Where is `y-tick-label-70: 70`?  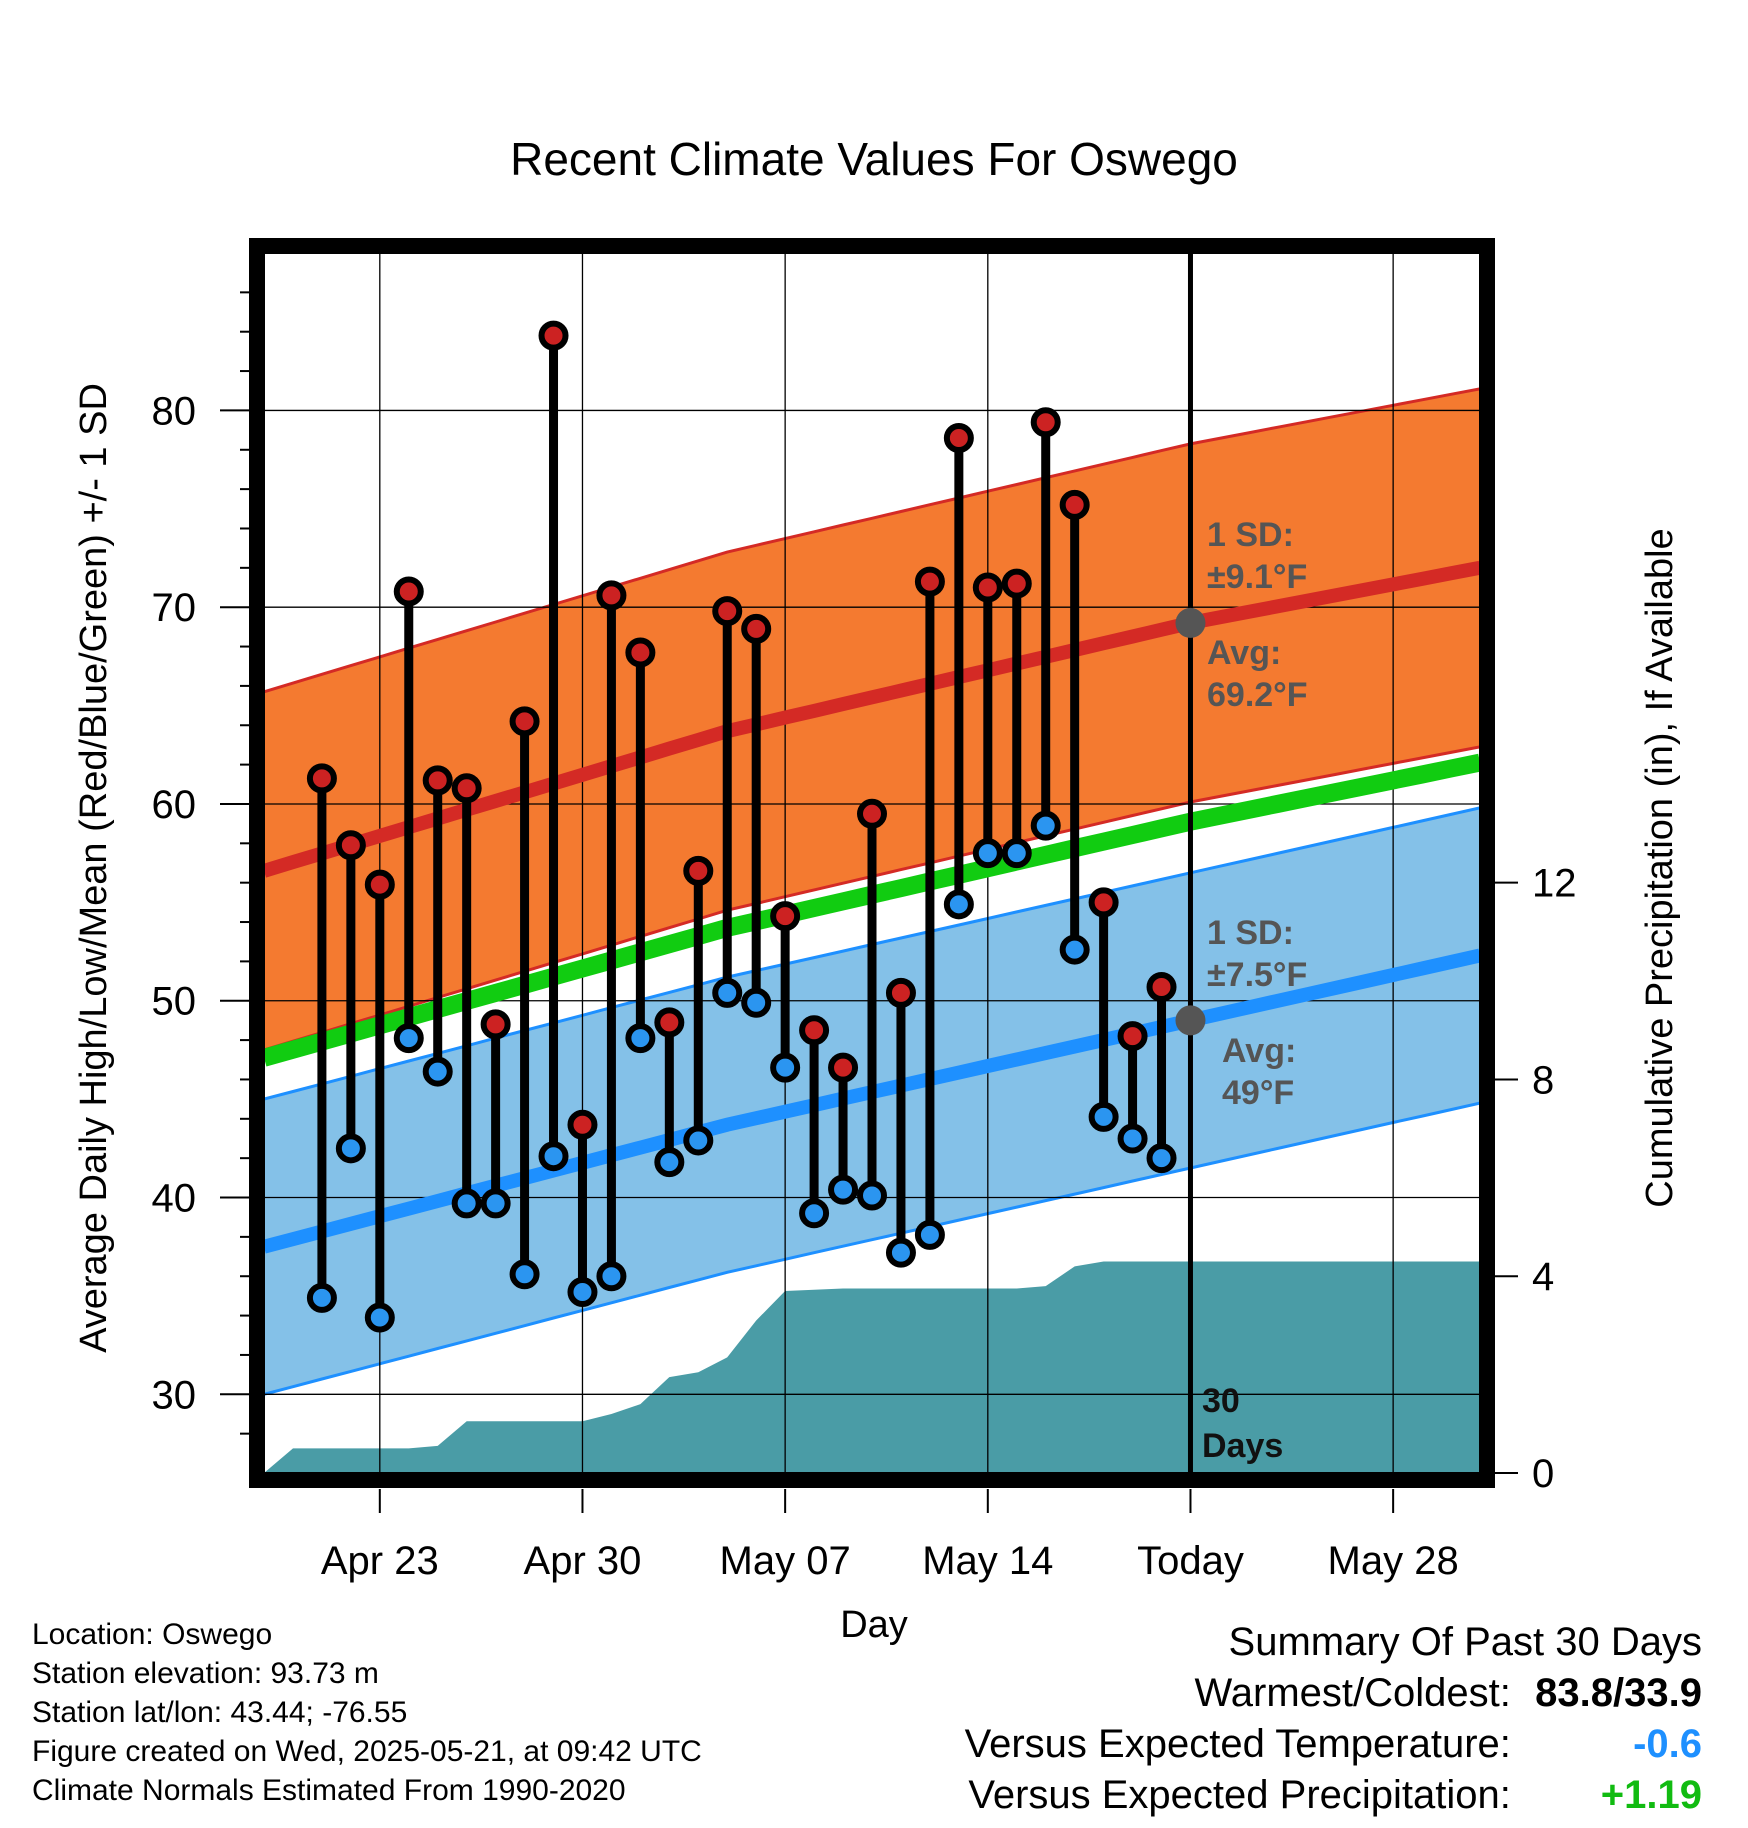 y-tick-label-70: 70 is located at coordinates (174, 608).